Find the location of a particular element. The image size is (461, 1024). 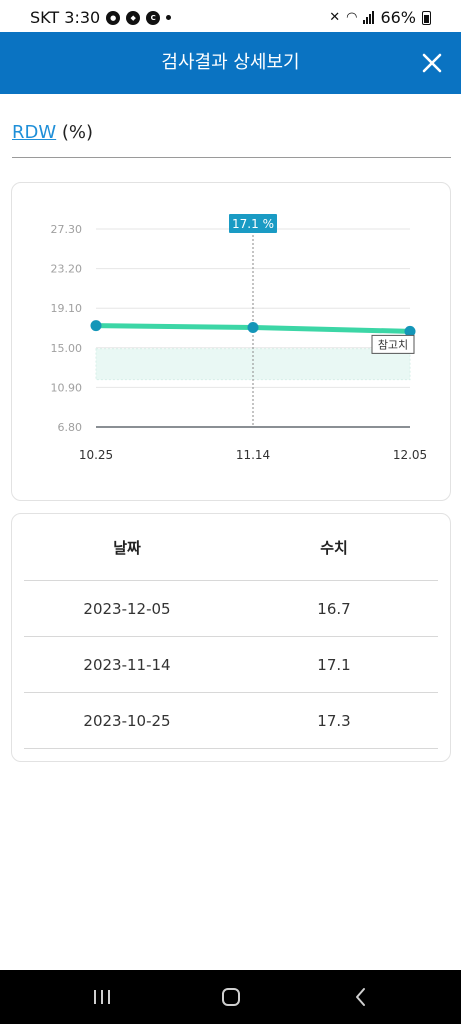

x-tick-label: 11.14 is located at coordinates (253, 455).